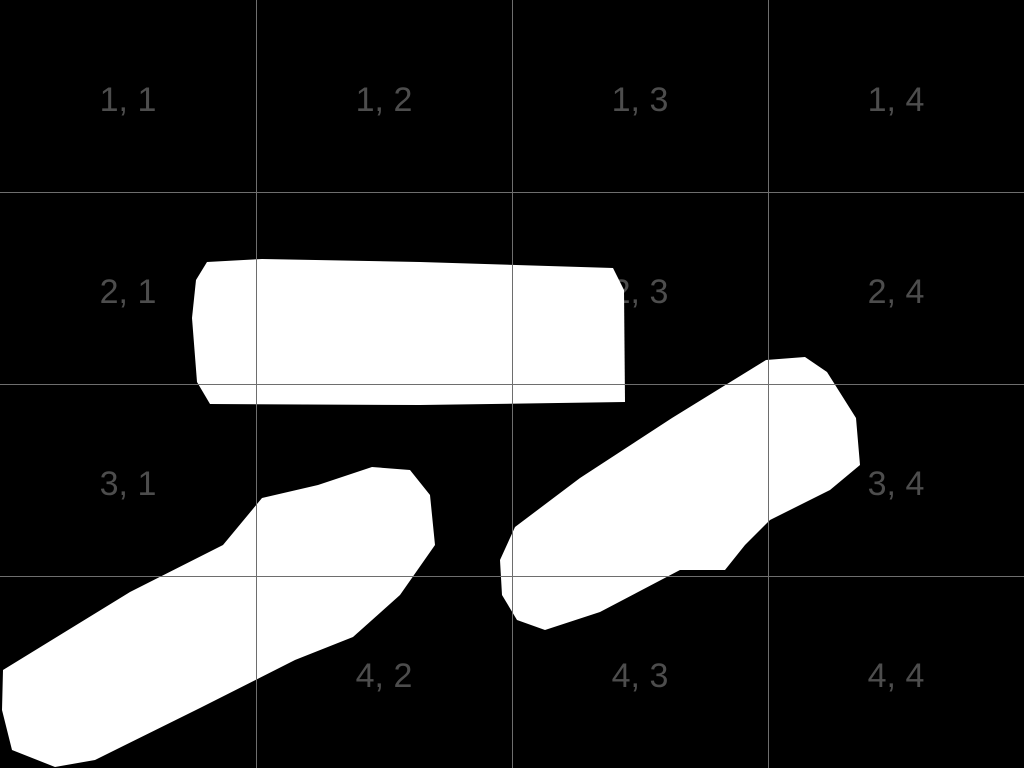  What do you see at coordinates (640, 676) in the screenshot?
I see `cell-label-4-3: 4, 3` at bounding box center [640, 676].